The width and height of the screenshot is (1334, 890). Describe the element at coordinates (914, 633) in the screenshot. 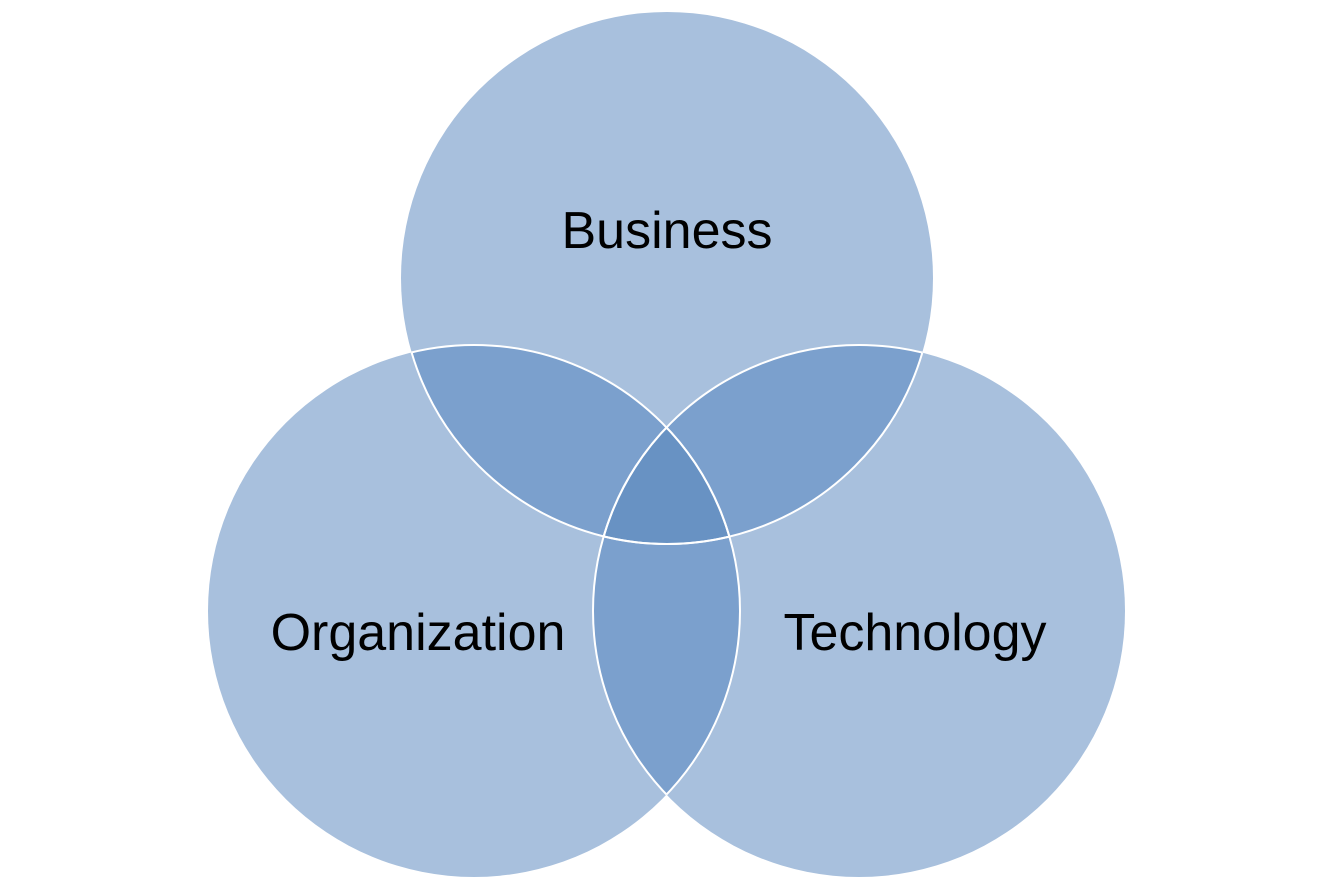

I see `technology-label: Technology` at that location.